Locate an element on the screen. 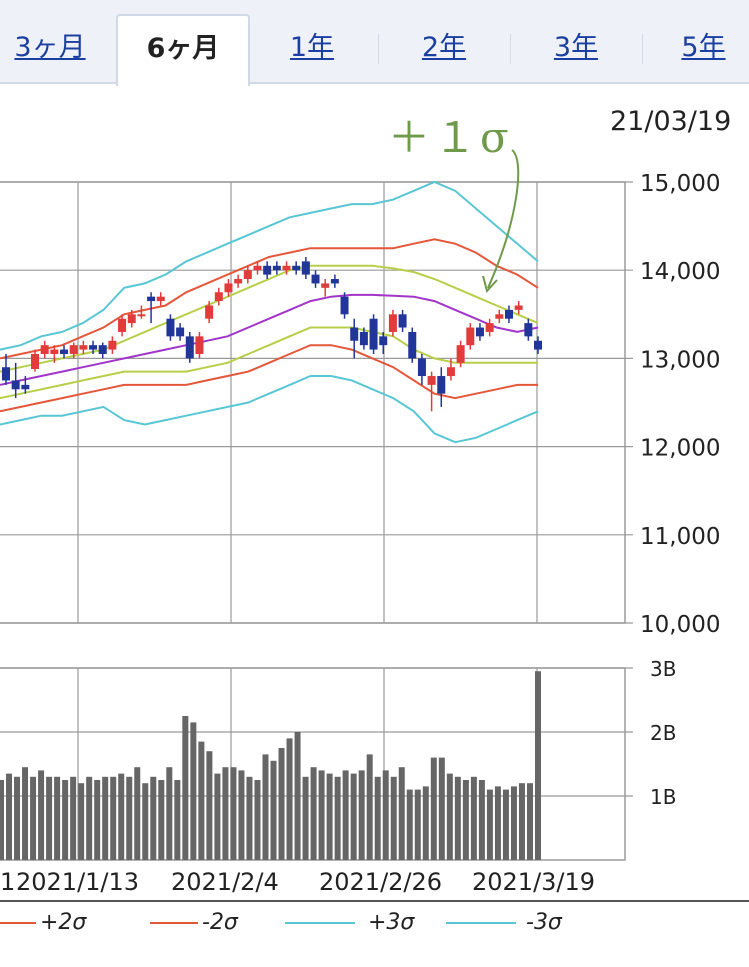  tab-3-months: 3ヶ月 is located at coordinates (50, 47).